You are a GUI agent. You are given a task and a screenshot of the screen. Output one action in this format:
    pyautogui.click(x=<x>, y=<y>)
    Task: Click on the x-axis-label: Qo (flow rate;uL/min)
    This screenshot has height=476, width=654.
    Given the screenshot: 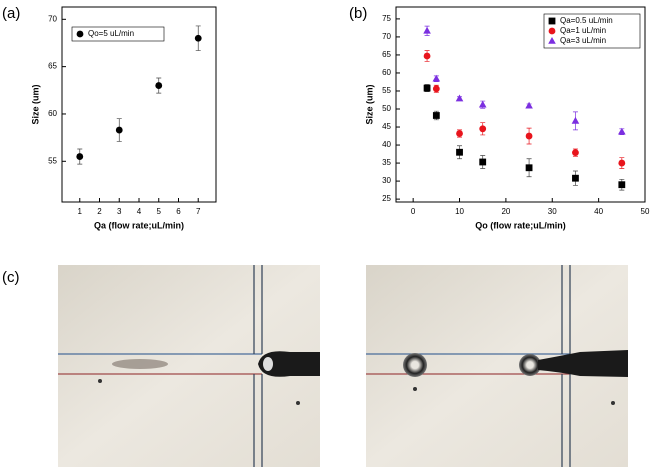 What is the action you would take?
    pyautogui.click(x=520, y=225)
    